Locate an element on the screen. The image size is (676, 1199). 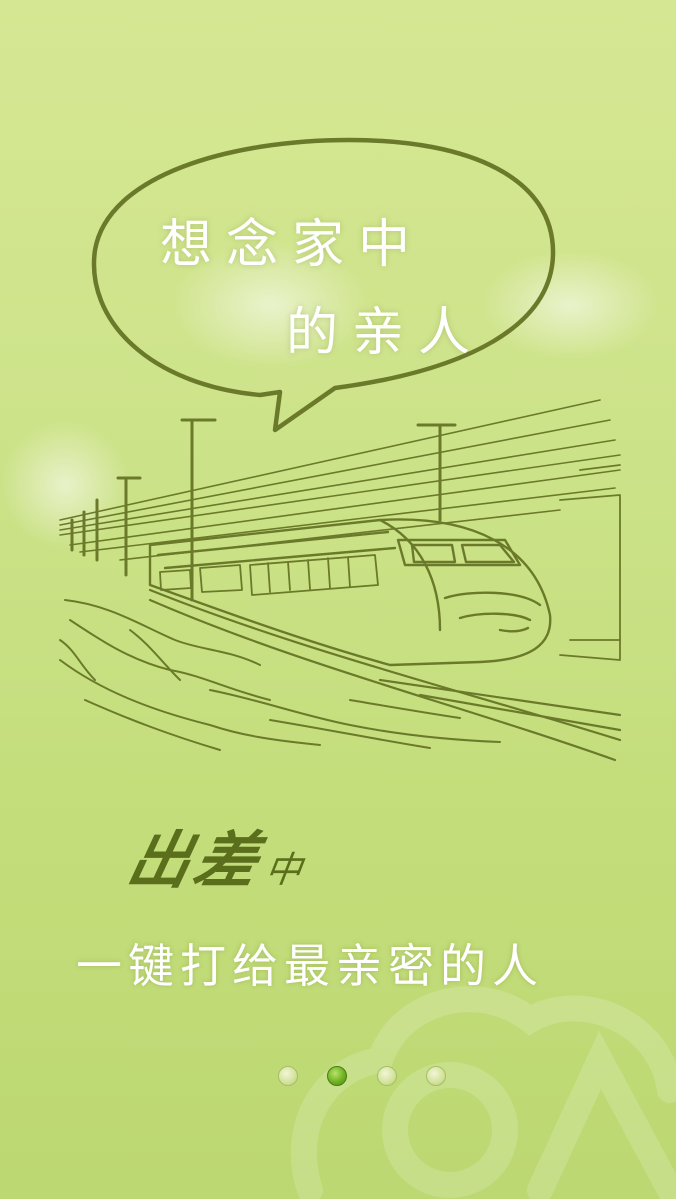
page-dot-2-active is located at coordinates (337, 1076).